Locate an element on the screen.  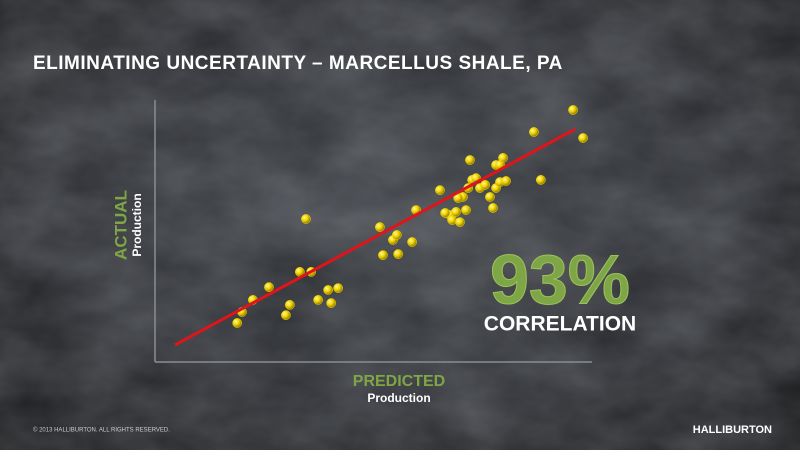
x-label: PREDICTED is located at coordinates (399, 381).